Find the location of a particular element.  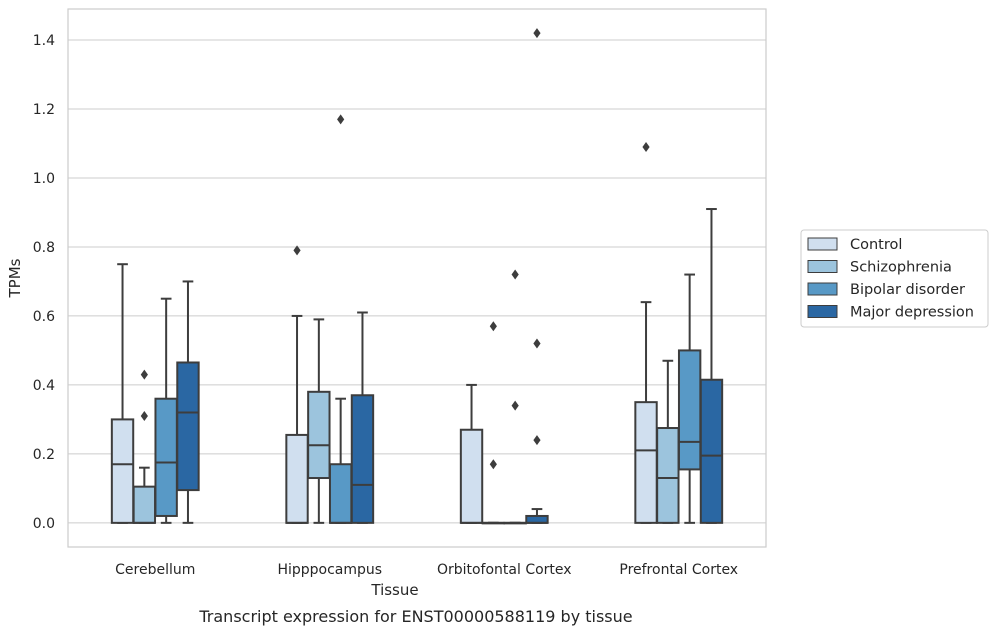

legend-frame is located at coordinates (894, 278).